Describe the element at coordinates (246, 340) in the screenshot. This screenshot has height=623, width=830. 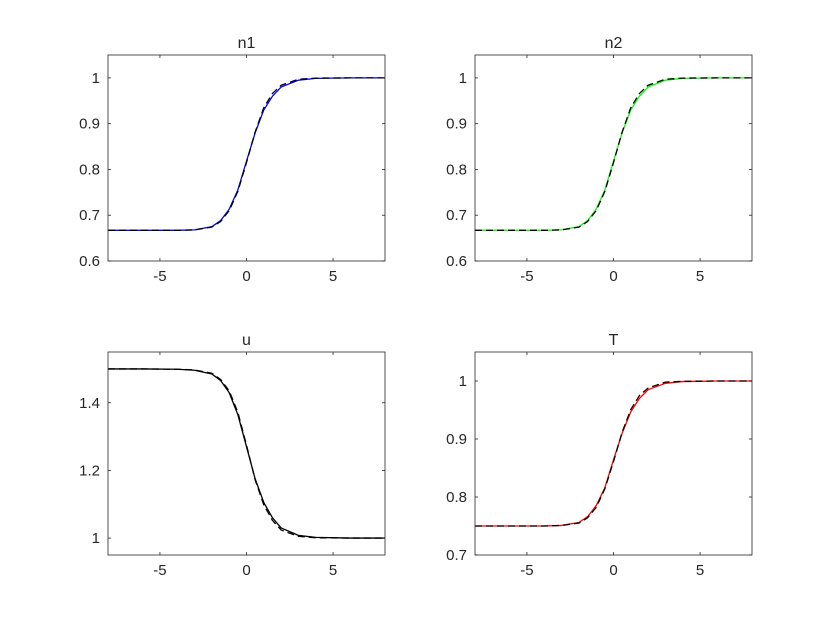
I see `chart-title: u` at that location.